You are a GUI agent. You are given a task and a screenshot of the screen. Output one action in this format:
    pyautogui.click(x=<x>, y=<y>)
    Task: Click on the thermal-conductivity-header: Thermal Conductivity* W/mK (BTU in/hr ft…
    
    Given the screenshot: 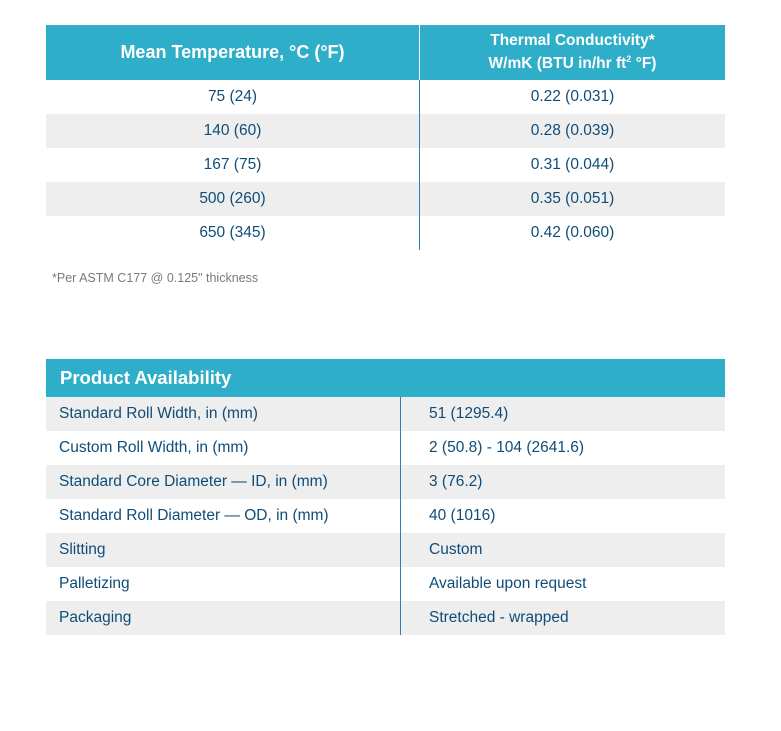 What is the action you would take?
    pyautogui.click(x=572, y=52)
    